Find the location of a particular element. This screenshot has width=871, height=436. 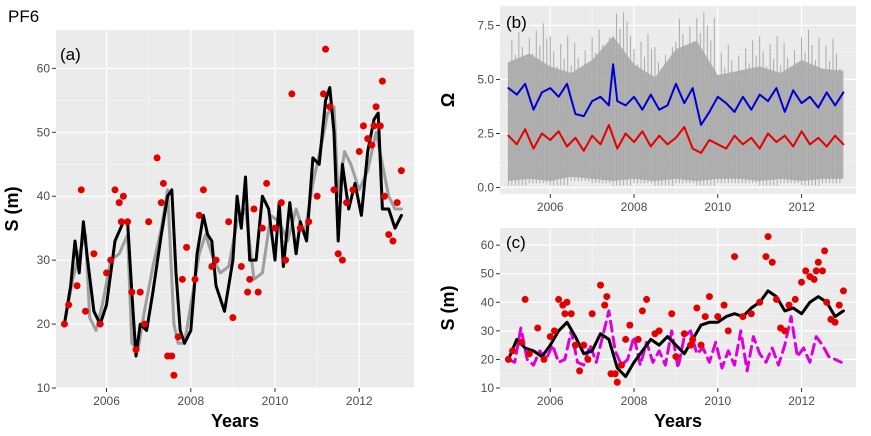

y-tick-label: 10 is located at coordinates (44, 388).